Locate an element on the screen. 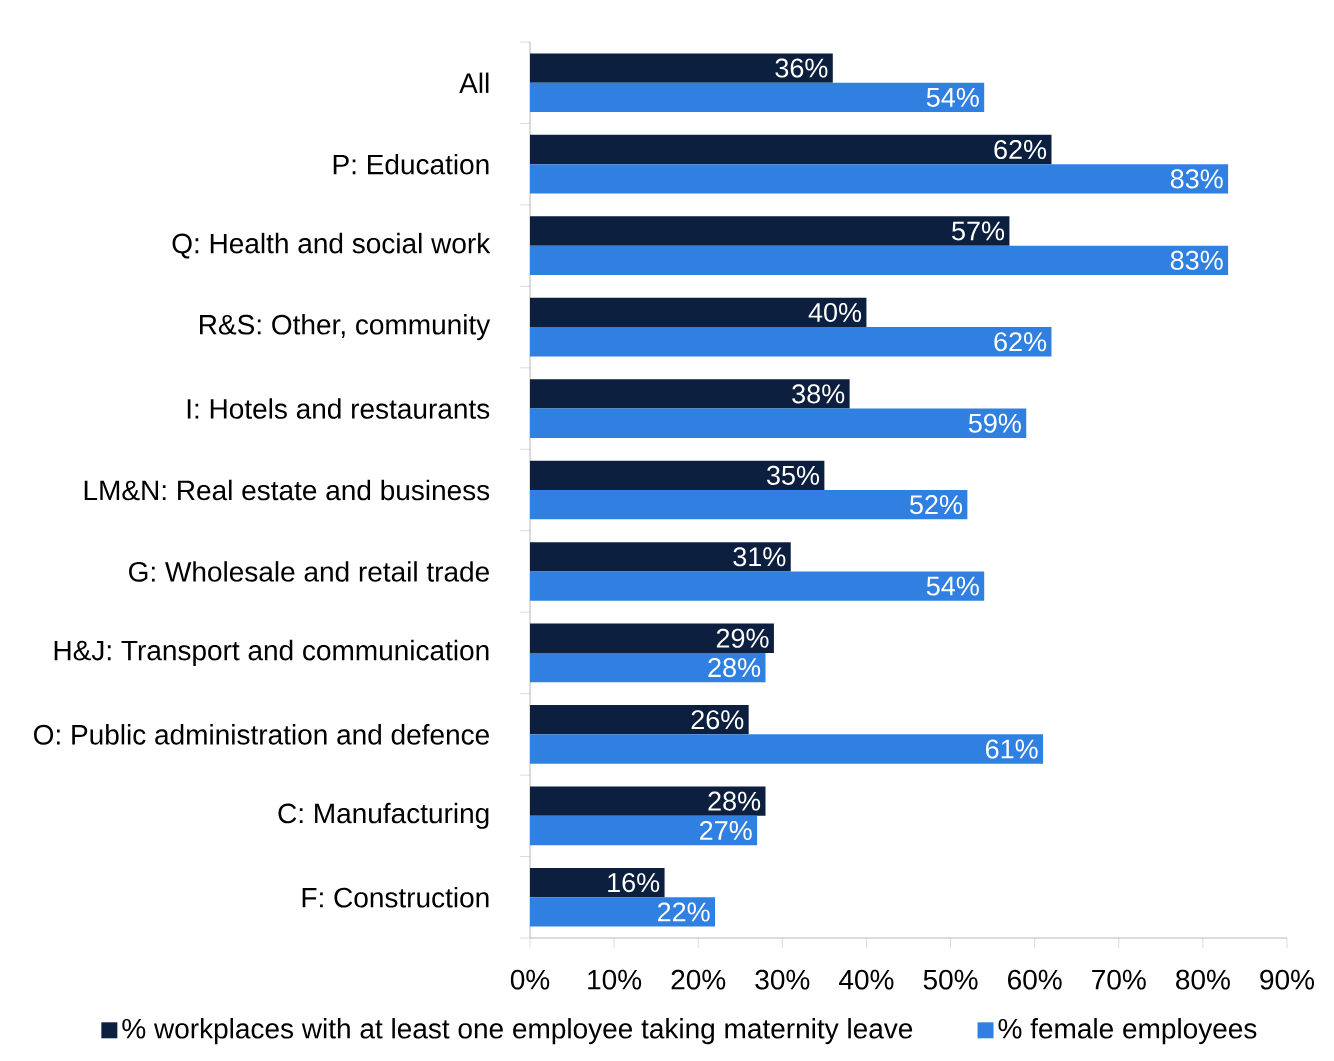 Image resolution: width=1334 pixels, height=1061 pixels. x-tick-label: 0% is located at coordinates (530, 979).